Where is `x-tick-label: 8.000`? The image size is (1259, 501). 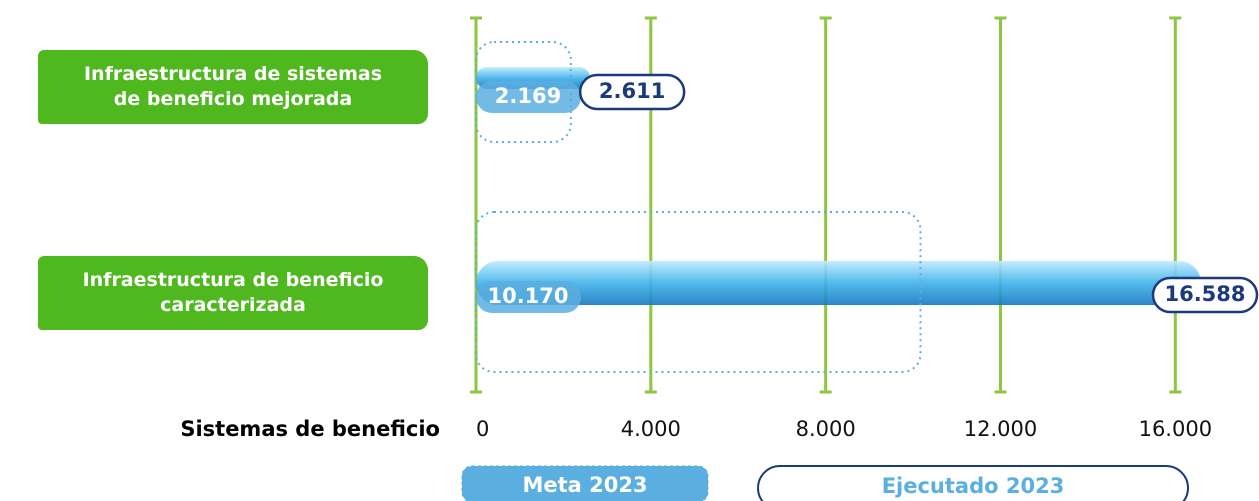
x-tick-label: 8.000 is located at coordinates (826, 429).